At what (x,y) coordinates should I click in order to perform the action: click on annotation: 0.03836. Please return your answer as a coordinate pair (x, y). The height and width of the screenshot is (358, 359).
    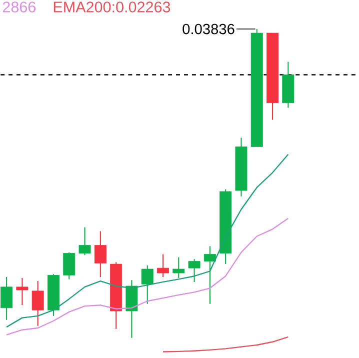
    Looking at the image, I should click on (208, 29).